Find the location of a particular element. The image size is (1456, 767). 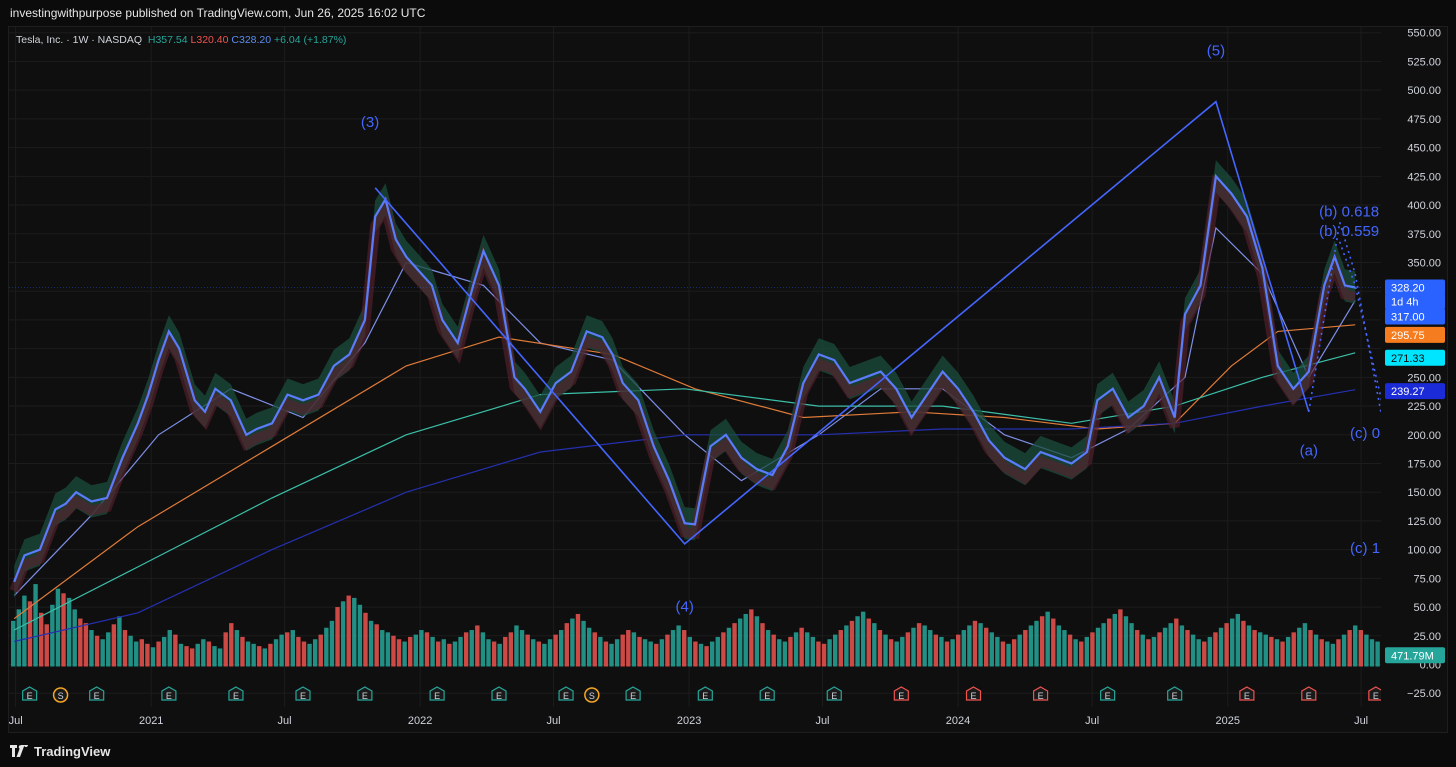

x-tick-label: 2021 is located at coordinates (151, 721).